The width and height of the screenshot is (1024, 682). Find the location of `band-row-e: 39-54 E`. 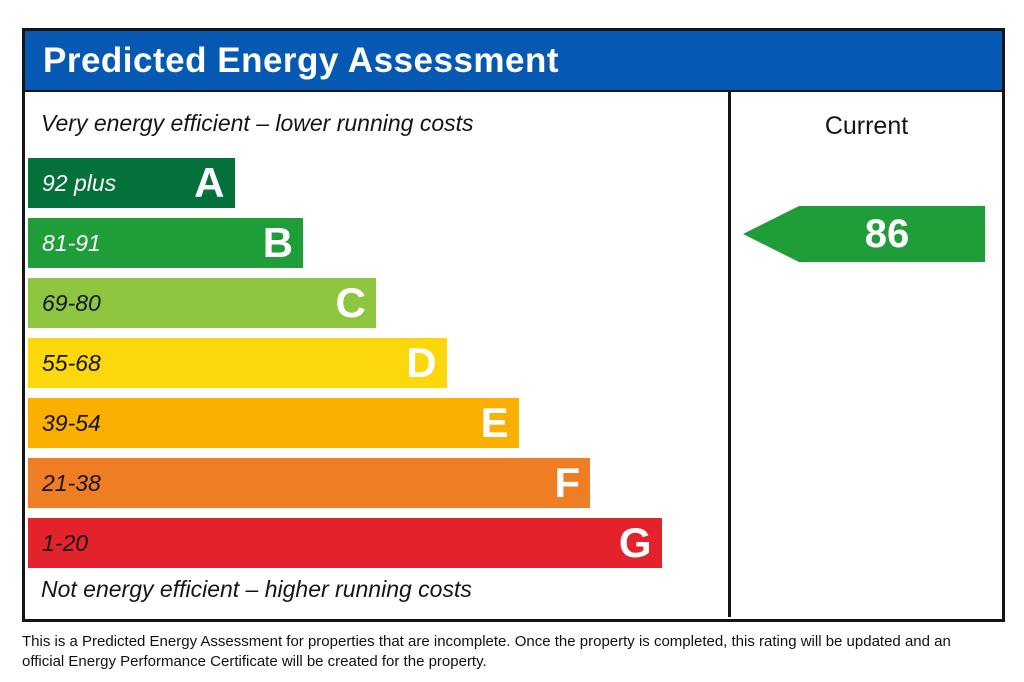

band-row-e: 39-54 E is located at coordinates (273, 423).